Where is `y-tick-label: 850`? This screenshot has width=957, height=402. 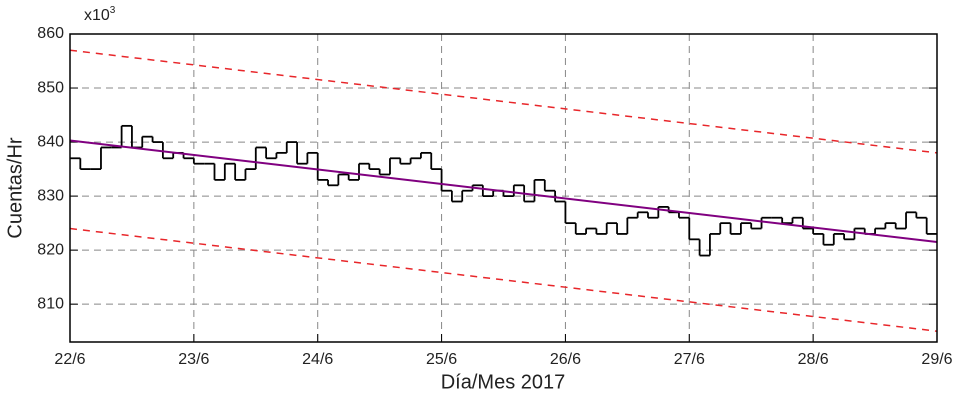
y-tick-label: 850 is located at coordinates (50, 87).